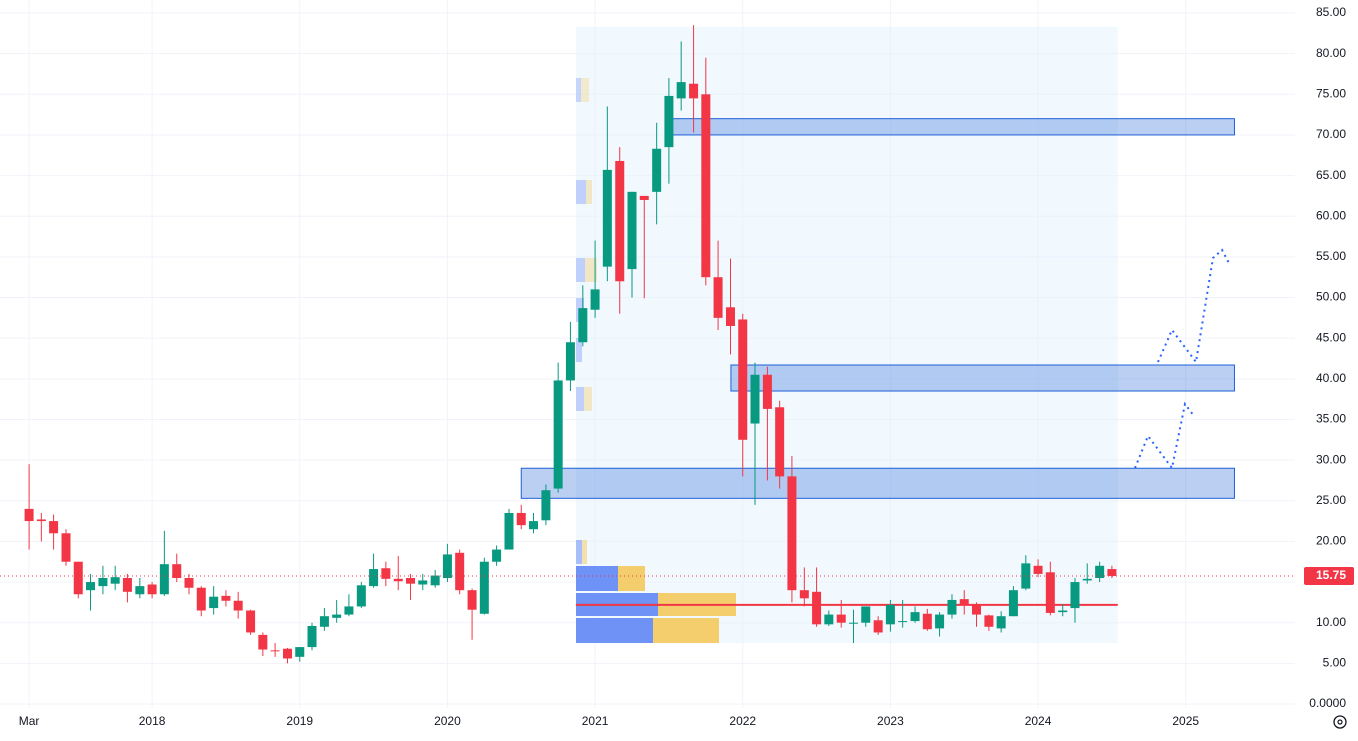 Image resolution: width=1358 pixels, height=741 pixels. I want to click on y-tick-label: 70.00, so click(1331, 134).